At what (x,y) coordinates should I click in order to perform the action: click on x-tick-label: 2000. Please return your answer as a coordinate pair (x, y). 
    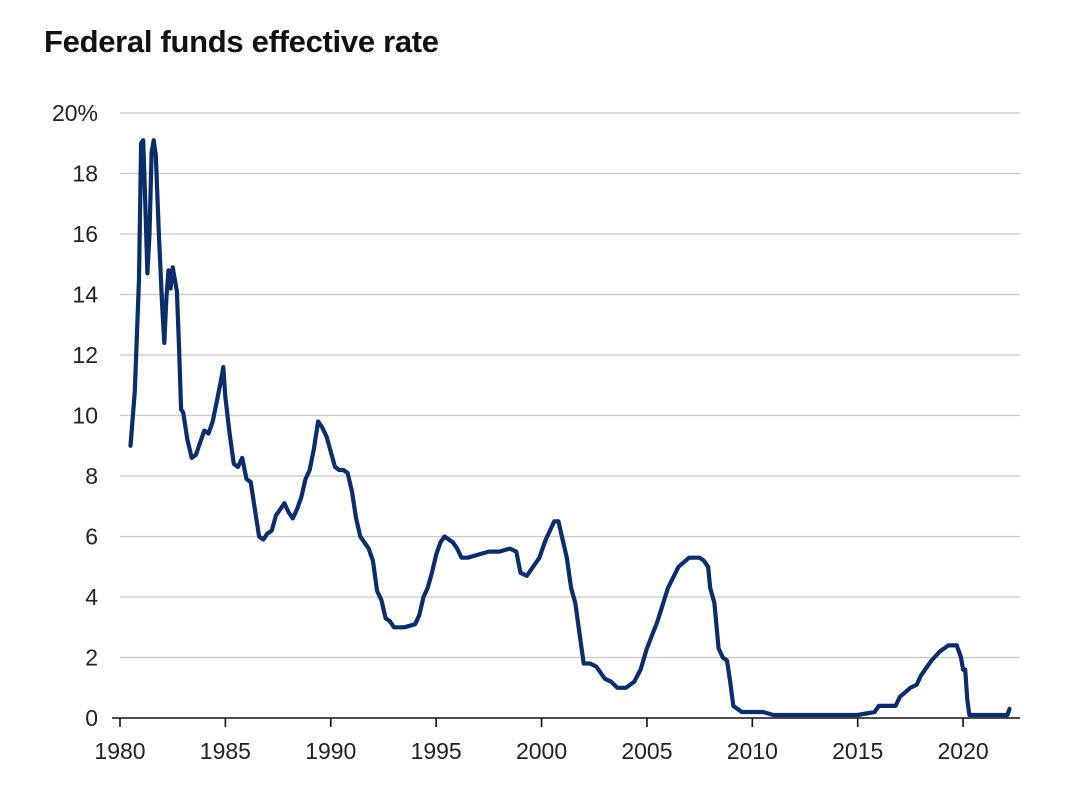
    Looking at the image, I should click on (541, 751).